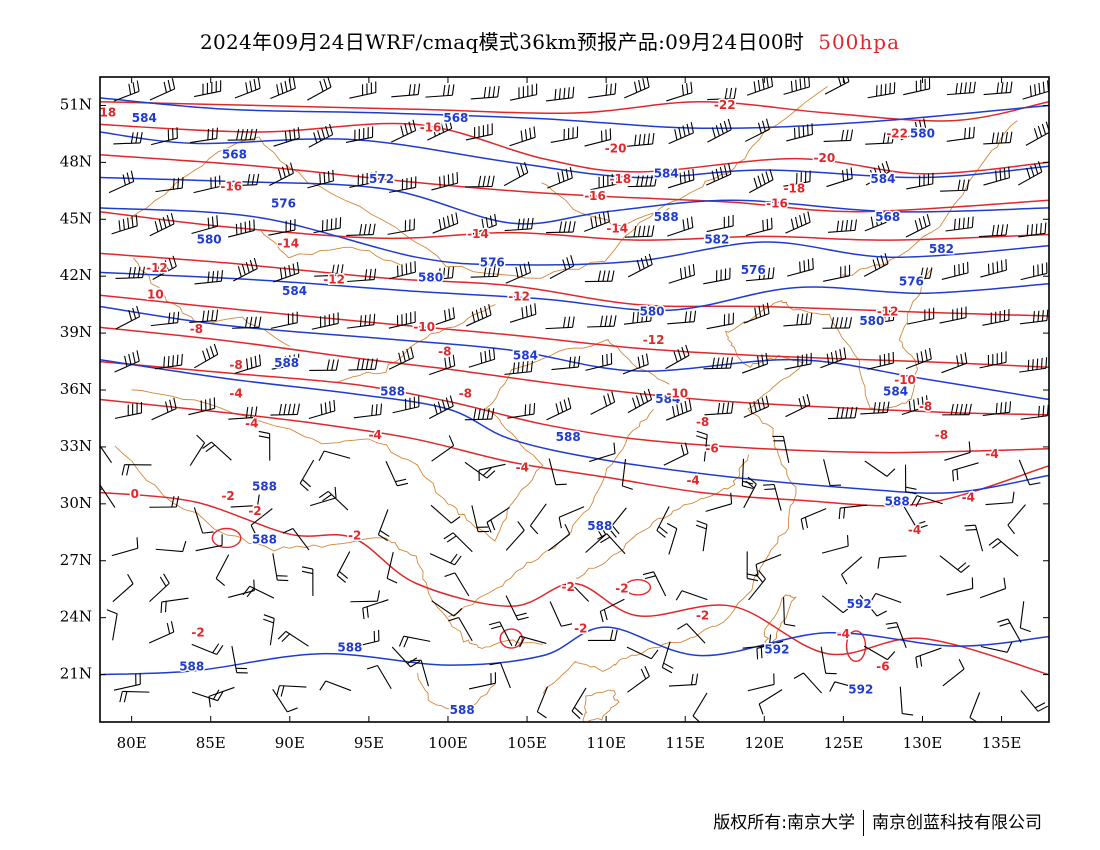  Describe the element at coordinates (711, 448) in the screenshot. I see `temperature-label: -6` at that location.